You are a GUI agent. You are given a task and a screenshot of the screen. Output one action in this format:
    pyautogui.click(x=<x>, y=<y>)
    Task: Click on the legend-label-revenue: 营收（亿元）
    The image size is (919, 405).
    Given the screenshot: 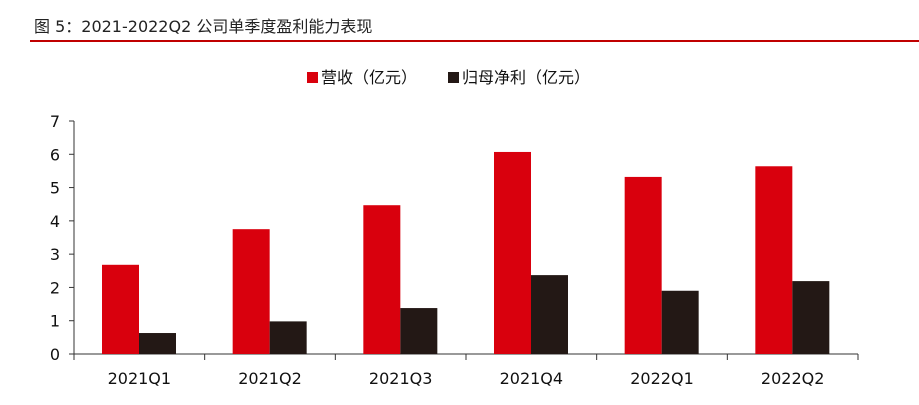 What is the action you would take?
    pyautogui.click(x=369, y=77)
    